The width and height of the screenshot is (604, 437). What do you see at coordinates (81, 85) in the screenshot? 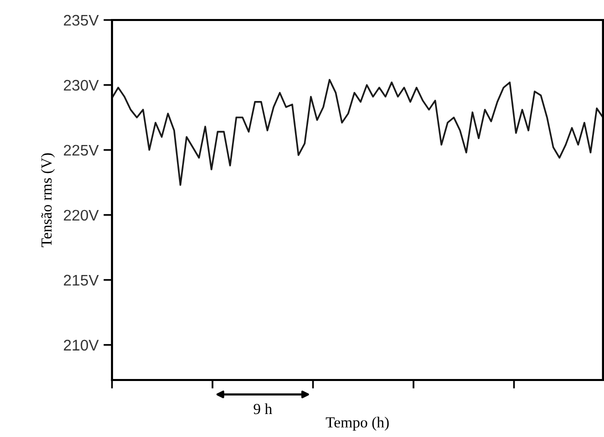
I see `y-tick-label: 230V` at bounding box center [81, 85].